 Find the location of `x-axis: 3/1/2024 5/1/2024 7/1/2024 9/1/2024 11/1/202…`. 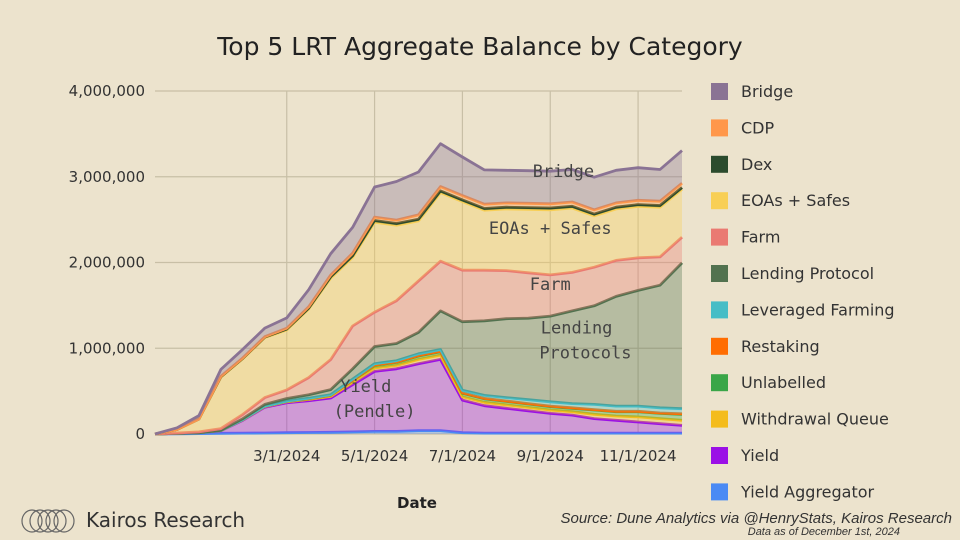

x-axis: 3/1/2024 5/1/2024 7/1/2024 9/1/2024 11/1/202… is located at coordinates (464, 456).